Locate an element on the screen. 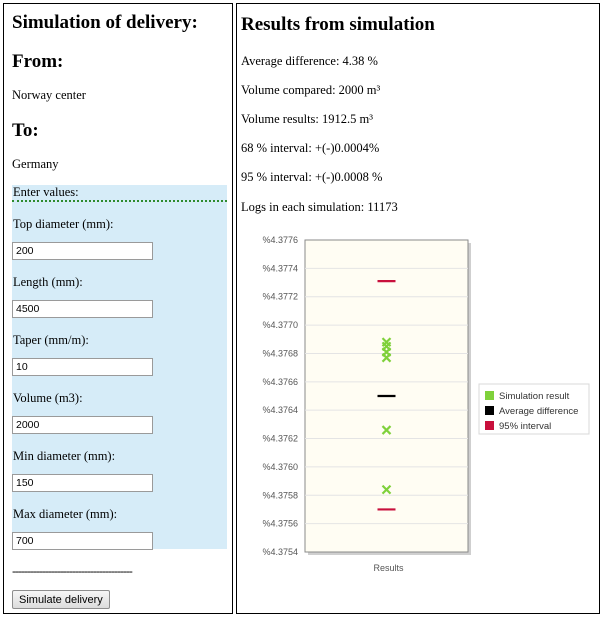 Image resolution: width=605 pixels, height=619 pixels. length-input is located at coordinates (82, 309).